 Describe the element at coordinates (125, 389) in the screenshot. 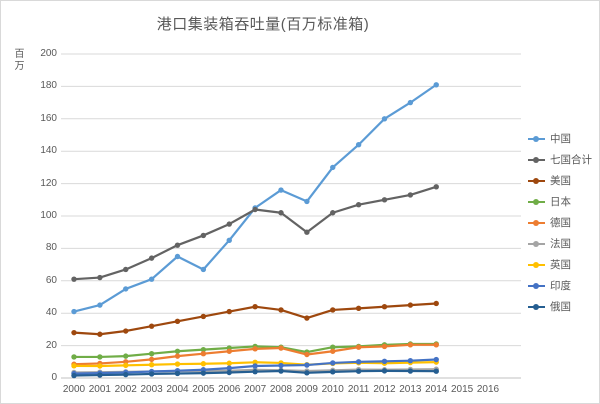

I see `x-tick-label: 2002` at that location.